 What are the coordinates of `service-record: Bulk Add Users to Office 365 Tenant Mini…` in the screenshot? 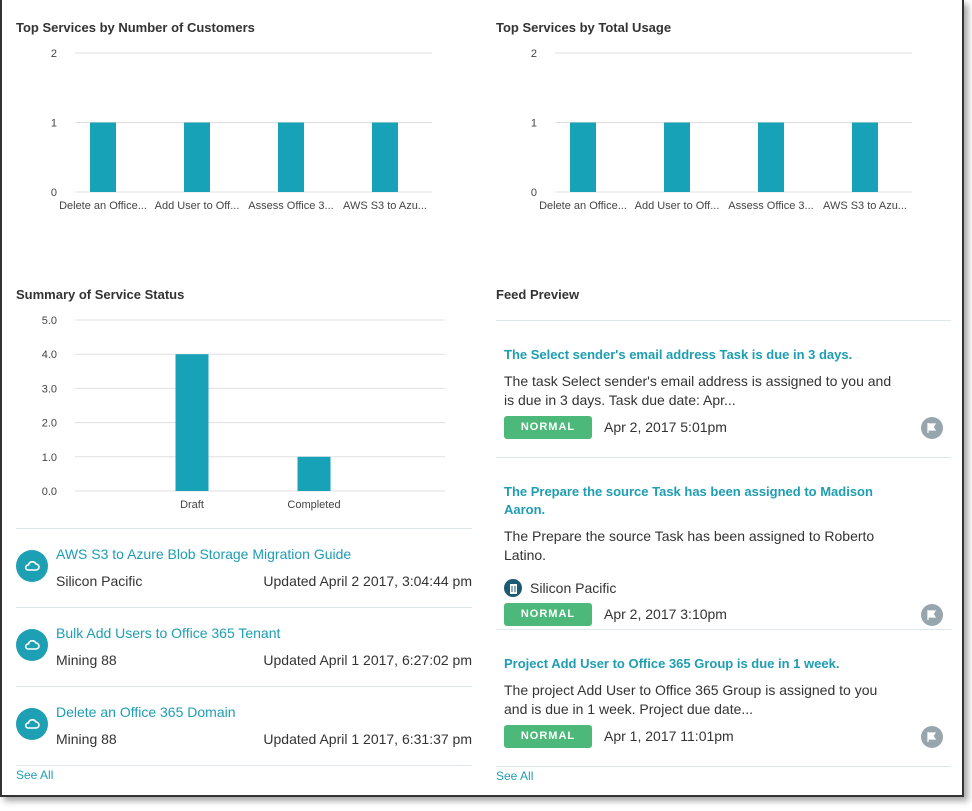 It's located at (244, 651).